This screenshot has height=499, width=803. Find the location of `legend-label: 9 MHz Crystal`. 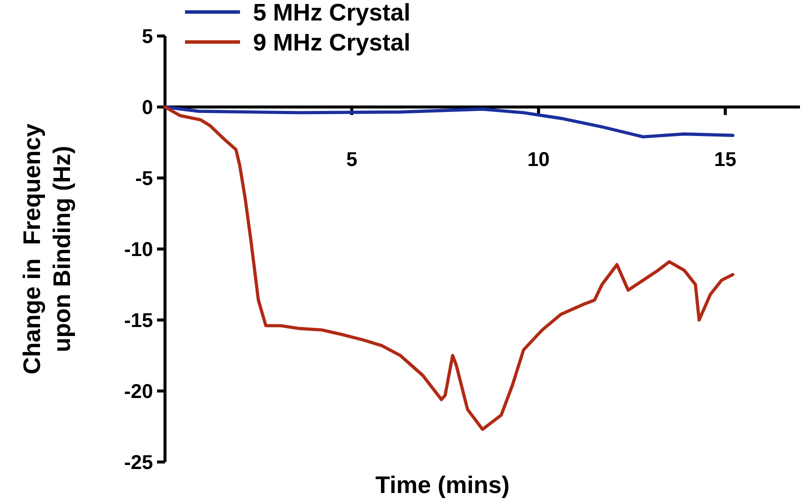

legend-label: 9 MHz Crystal is located at coordinates (331, 42).